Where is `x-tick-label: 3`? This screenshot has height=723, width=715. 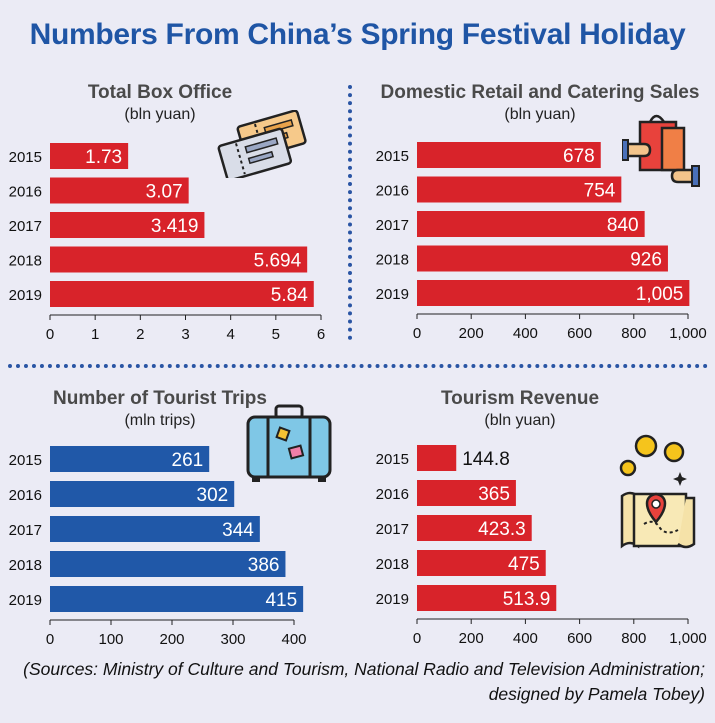
x-tick-label: 3 is located at coordinates (185, 334).